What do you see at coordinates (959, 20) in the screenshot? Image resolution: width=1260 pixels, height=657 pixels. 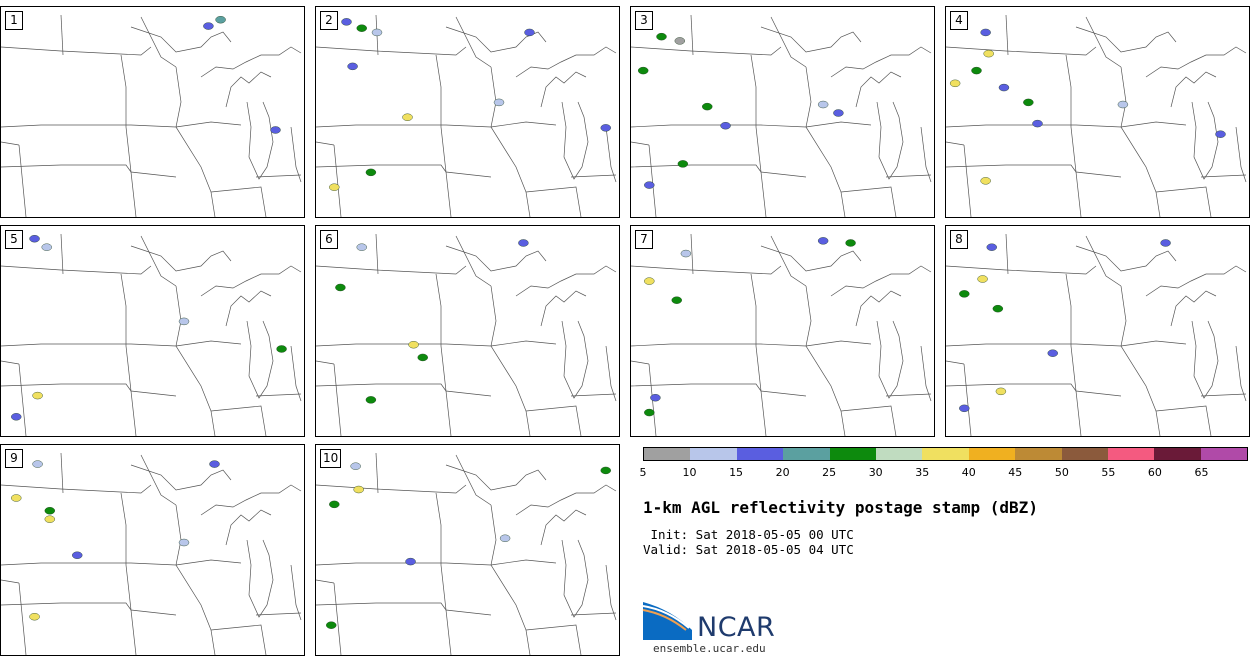 I see `member-number-label: 4` at bounding box center [959, 20].